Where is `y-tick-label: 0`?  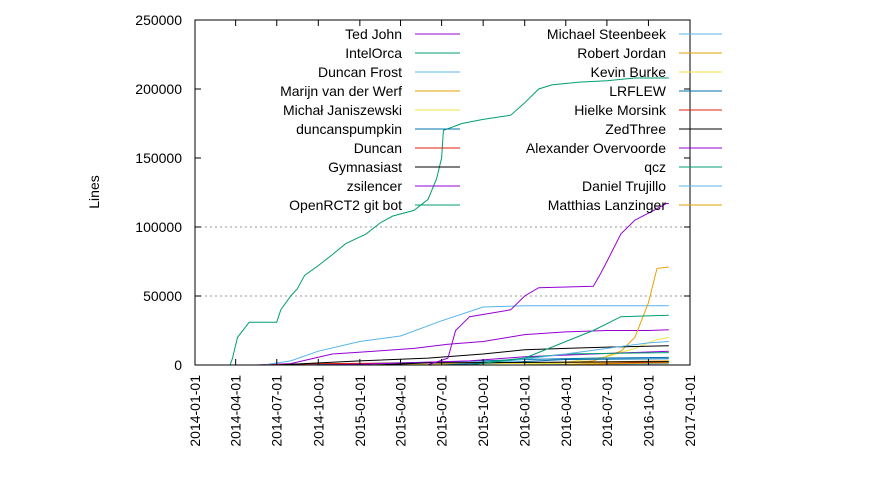
y-tick-label: 0 is located at coordinates (178, 365).